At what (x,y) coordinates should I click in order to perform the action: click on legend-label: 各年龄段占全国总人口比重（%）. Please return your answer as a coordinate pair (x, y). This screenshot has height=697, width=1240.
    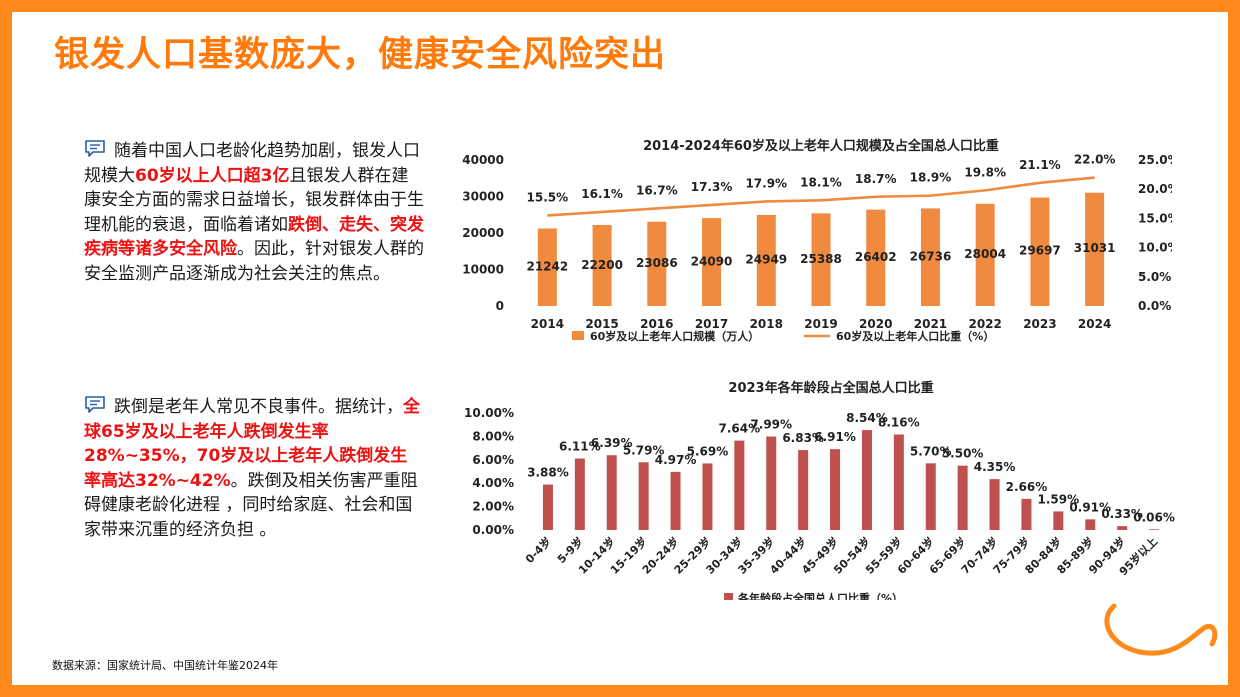
    Looking at the image, I should click on (820, 595).